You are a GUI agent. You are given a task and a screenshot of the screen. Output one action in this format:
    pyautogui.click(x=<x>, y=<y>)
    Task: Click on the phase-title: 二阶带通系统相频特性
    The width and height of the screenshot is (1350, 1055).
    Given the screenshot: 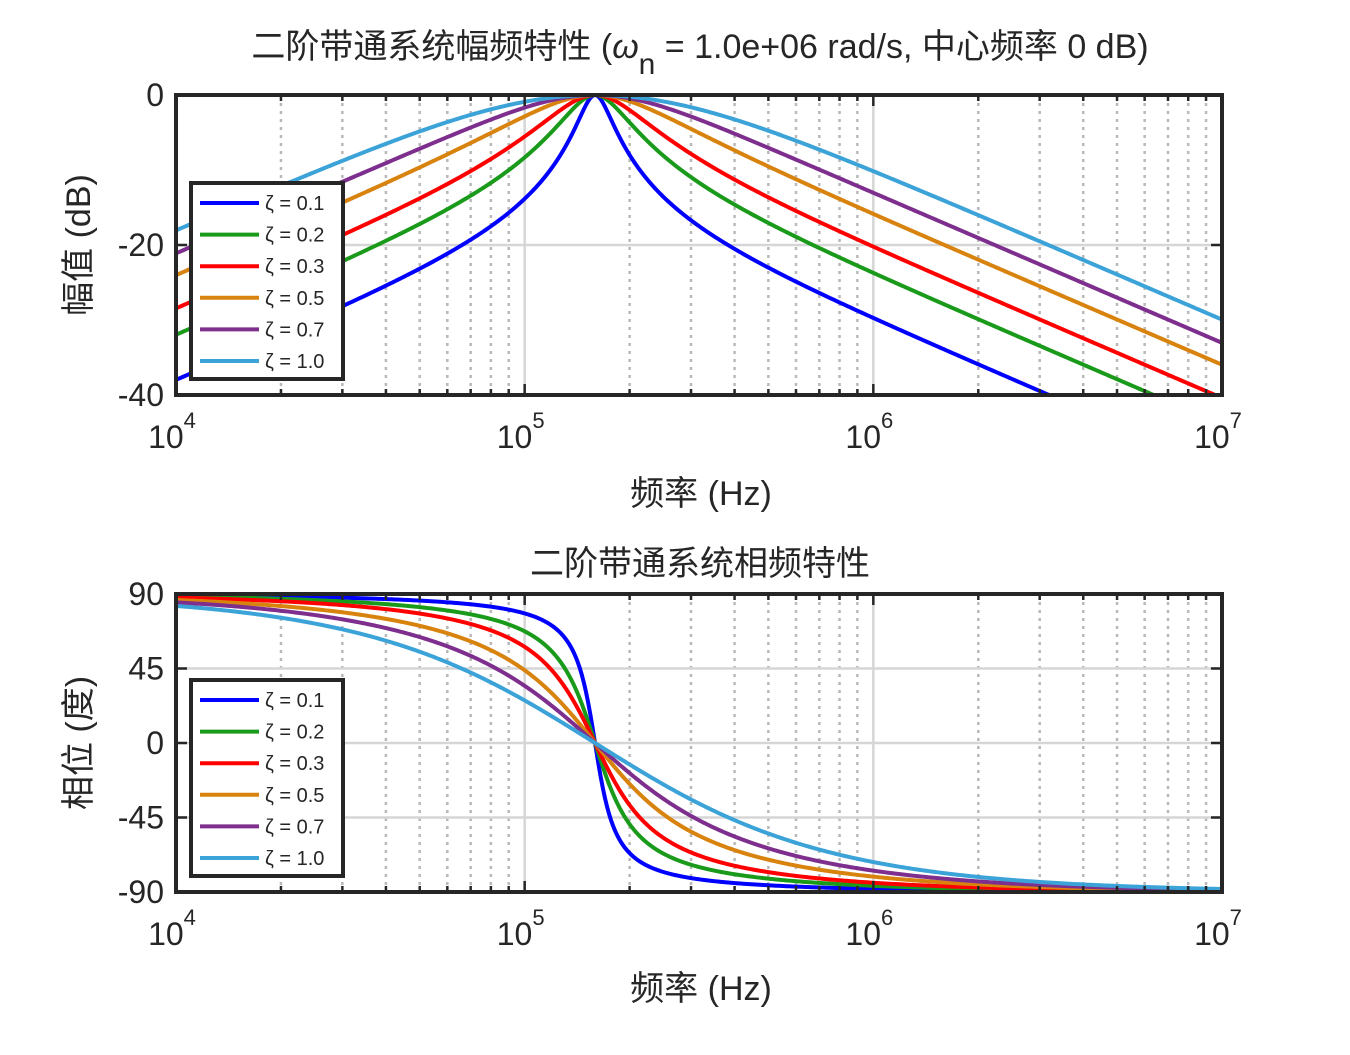 What is the action you would take?
    pyautogui.click(x=700, y=564)
    